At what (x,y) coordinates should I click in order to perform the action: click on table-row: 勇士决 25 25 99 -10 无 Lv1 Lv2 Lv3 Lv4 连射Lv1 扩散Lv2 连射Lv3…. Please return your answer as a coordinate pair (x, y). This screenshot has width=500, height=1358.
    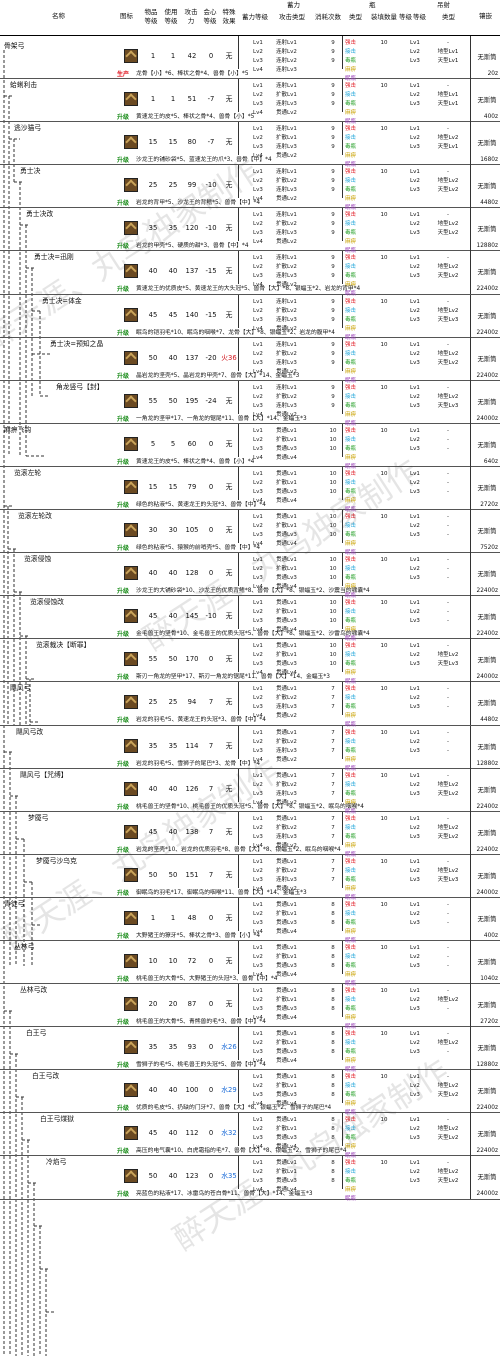
    Looking at the image, I should click on (250, 188).